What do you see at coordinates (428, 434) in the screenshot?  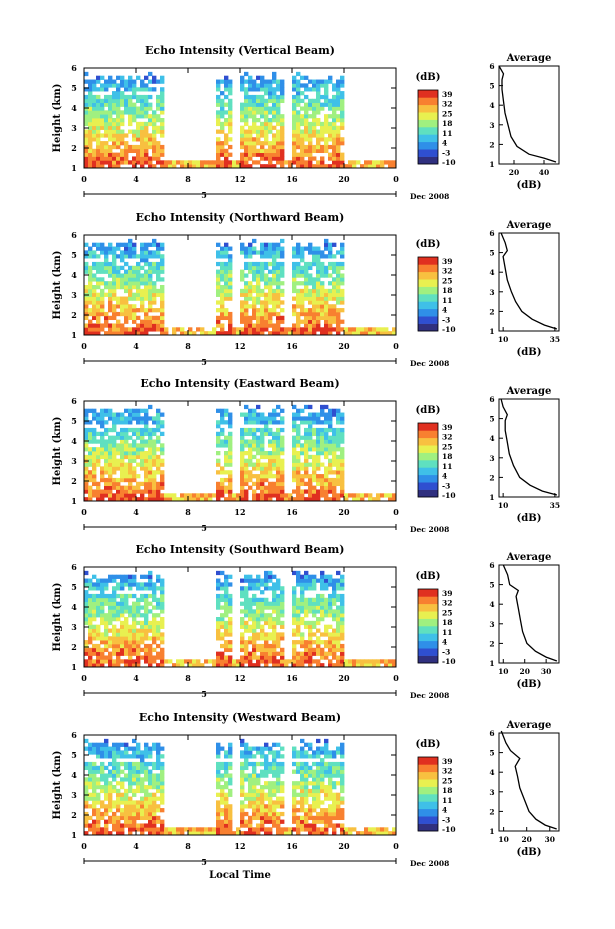 I see `colorbar-swatch` at bounding box center [428, 434].